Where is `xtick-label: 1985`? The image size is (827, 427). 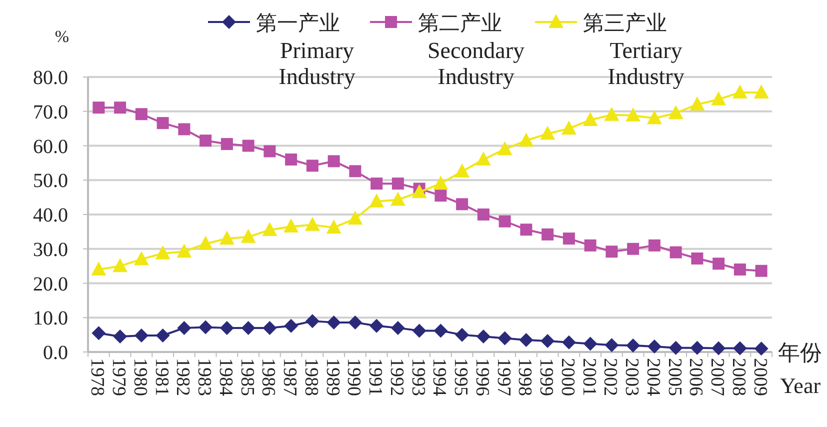
xtick-label: 1985 is located at coordinates (247, 377).